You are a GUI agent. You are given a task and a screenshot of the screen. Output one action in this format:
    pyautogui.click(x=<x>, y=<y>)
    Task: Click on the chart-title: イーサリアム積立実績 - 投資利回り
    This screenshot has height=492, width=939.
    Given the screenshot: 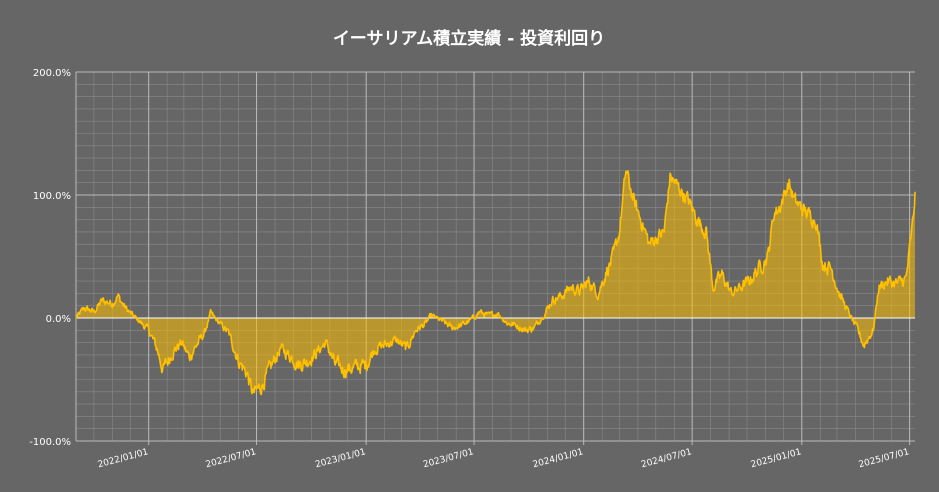 What is the action you would take?
    pyautogui.click(x=469, y=38)
    